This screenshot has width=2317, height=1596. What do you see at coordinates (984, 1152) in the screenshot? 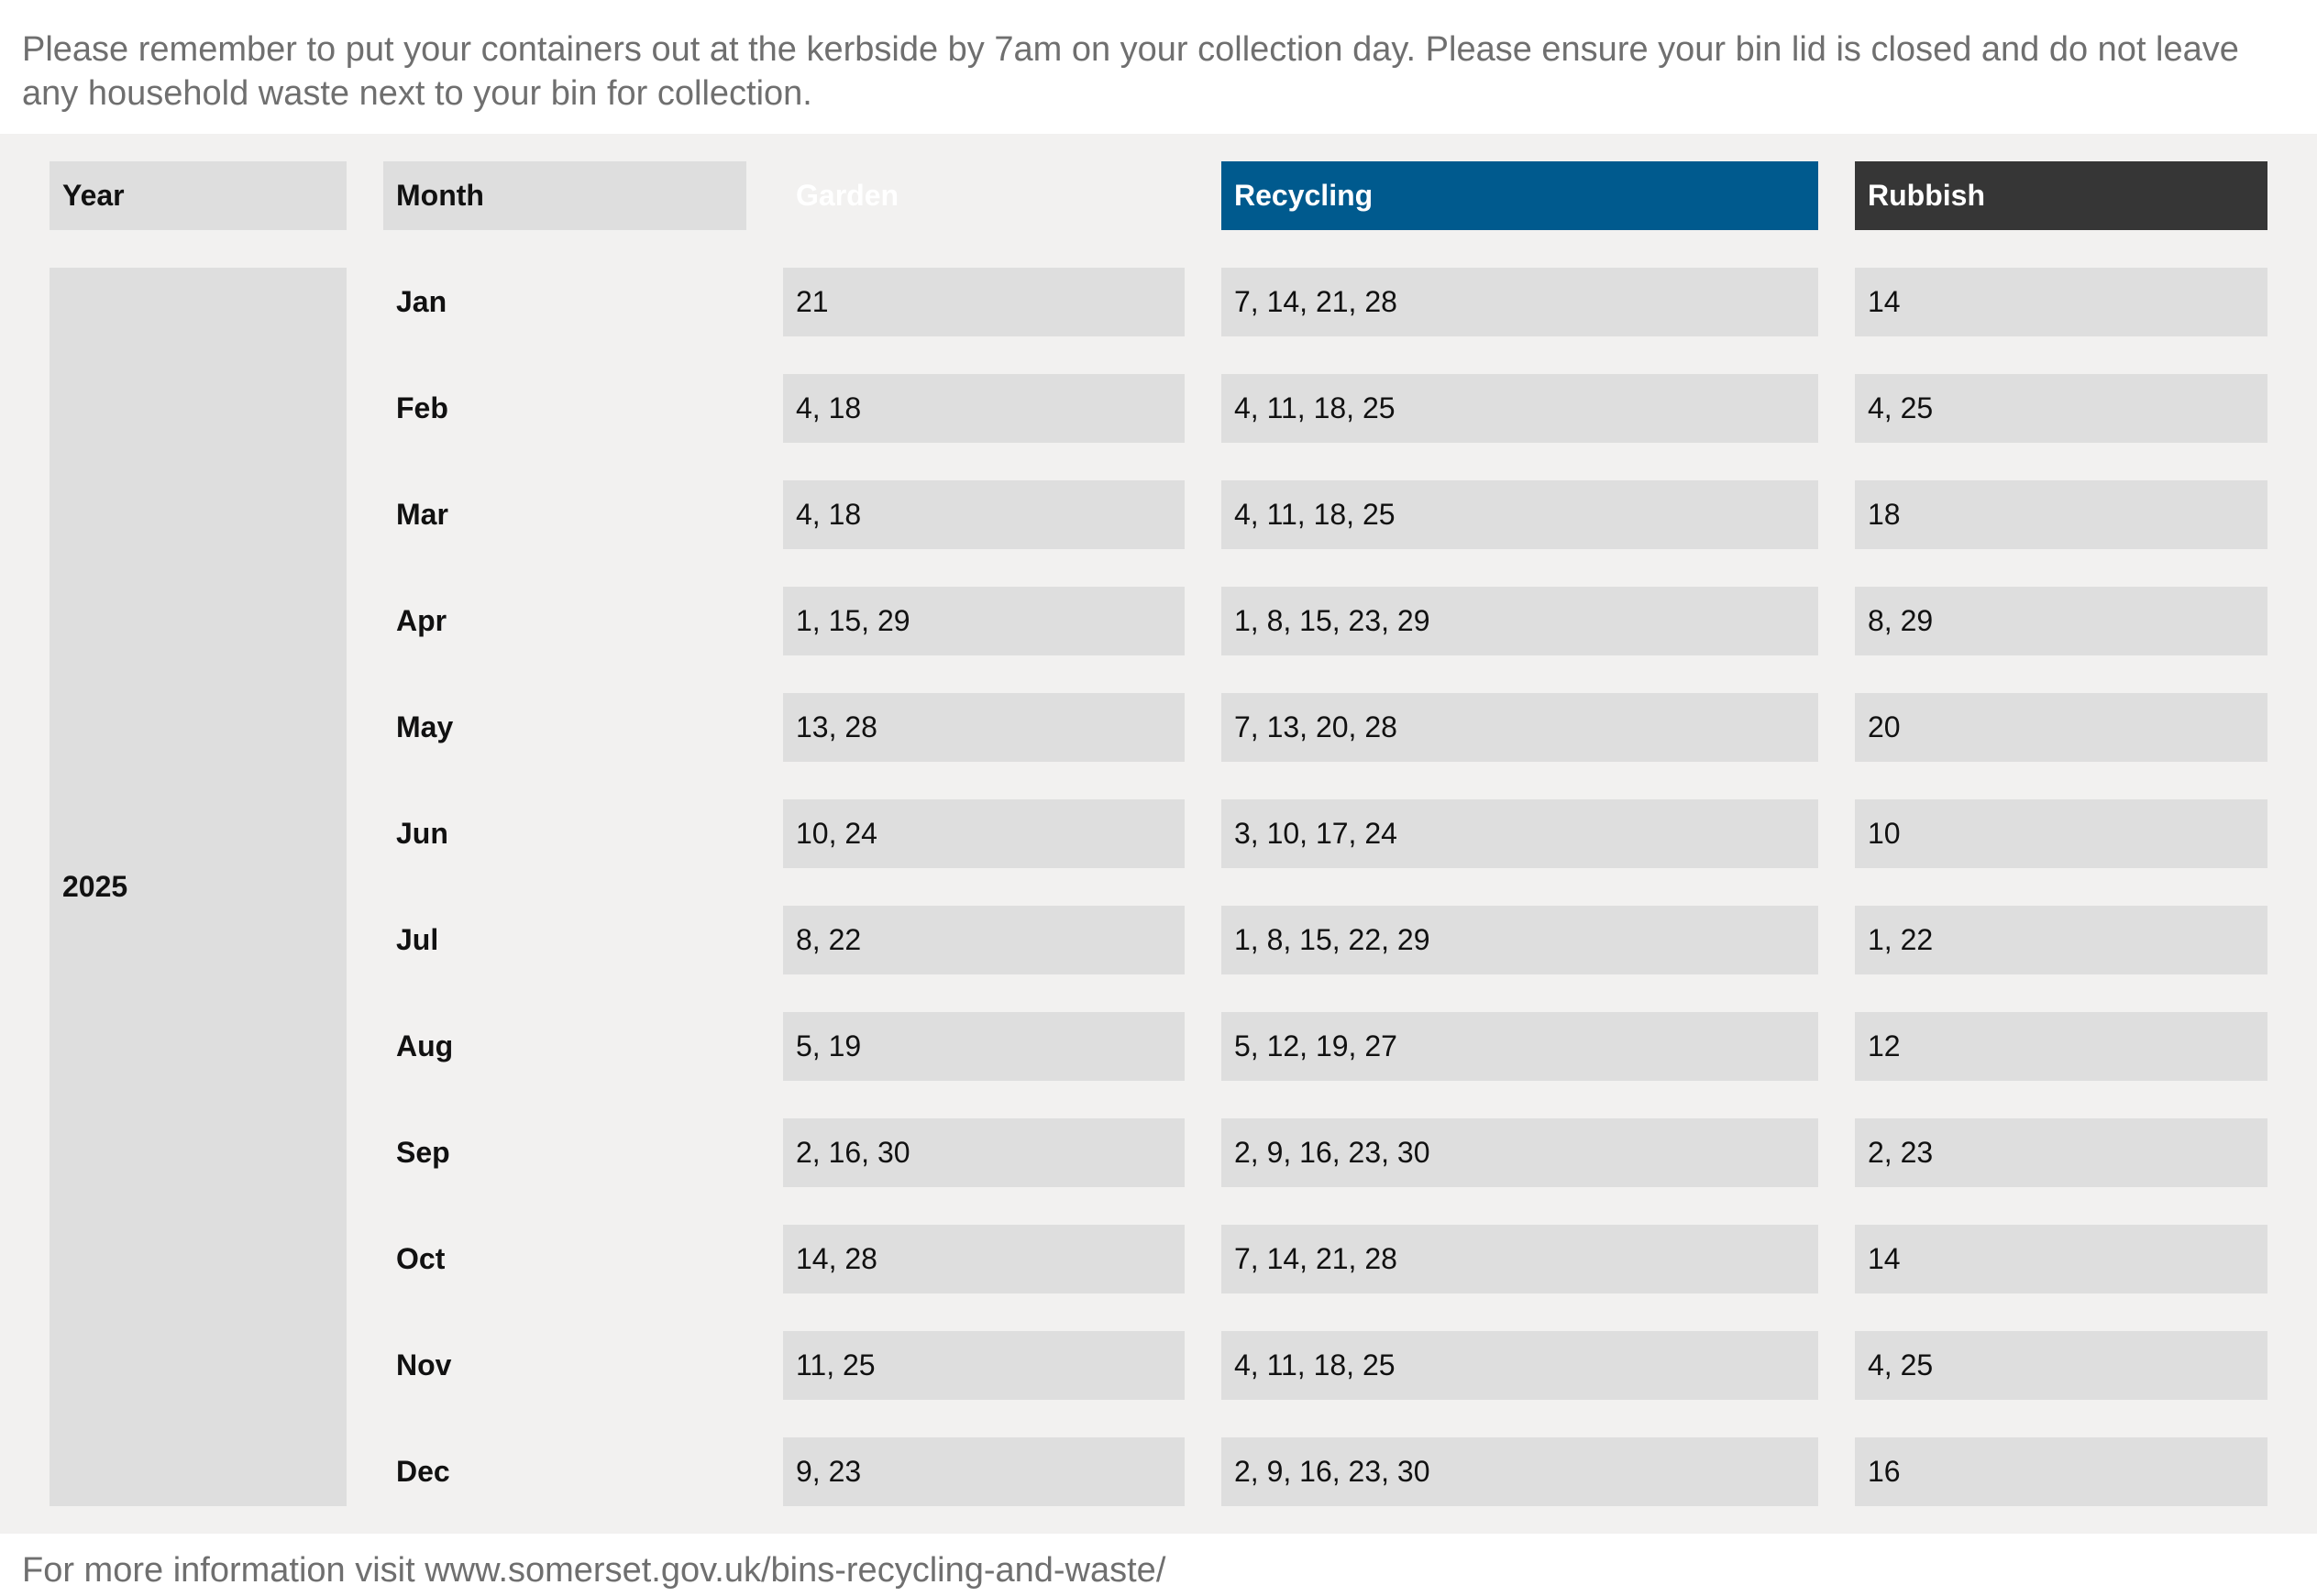
I see `garden-dates-cell: 2, 16, 30` at bounding box center [984, 1152].